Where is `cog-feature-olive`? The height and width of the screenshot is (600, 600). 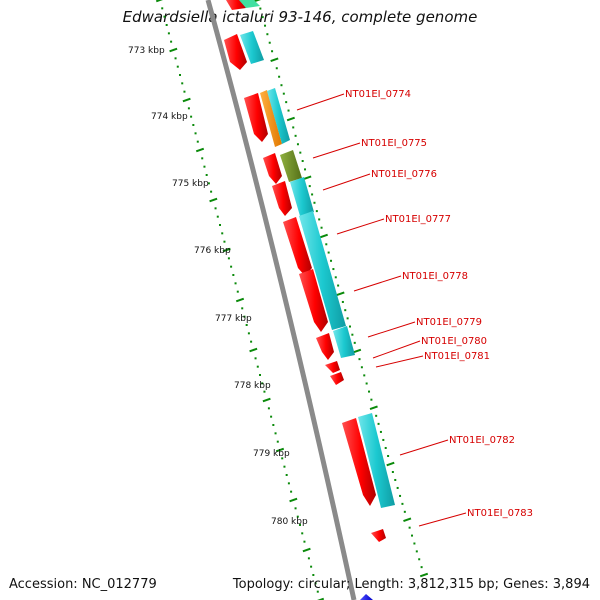
cog-feature-olive is located at coordinates (291, 166).